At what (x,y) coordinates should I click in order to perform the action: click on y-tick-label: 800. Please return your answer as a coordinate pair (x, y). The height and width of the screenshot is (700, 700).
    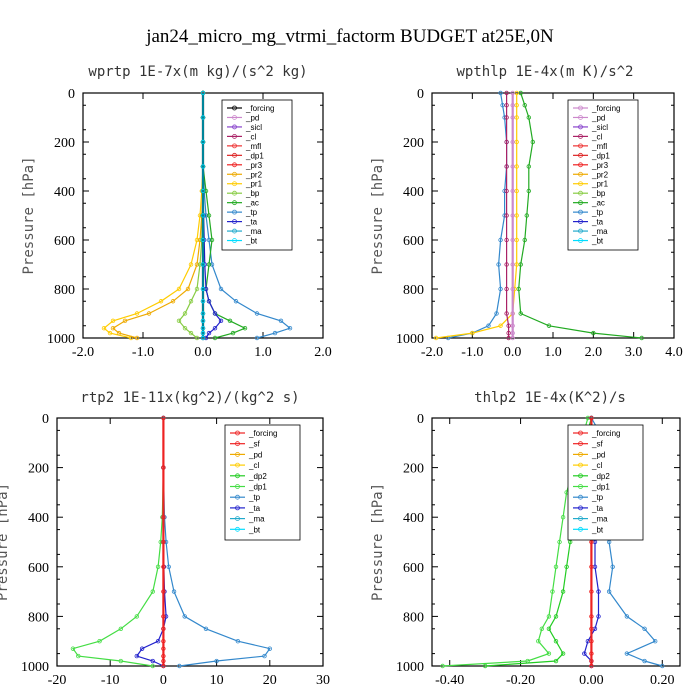
    Looking at the image, I should click on (64, 290).